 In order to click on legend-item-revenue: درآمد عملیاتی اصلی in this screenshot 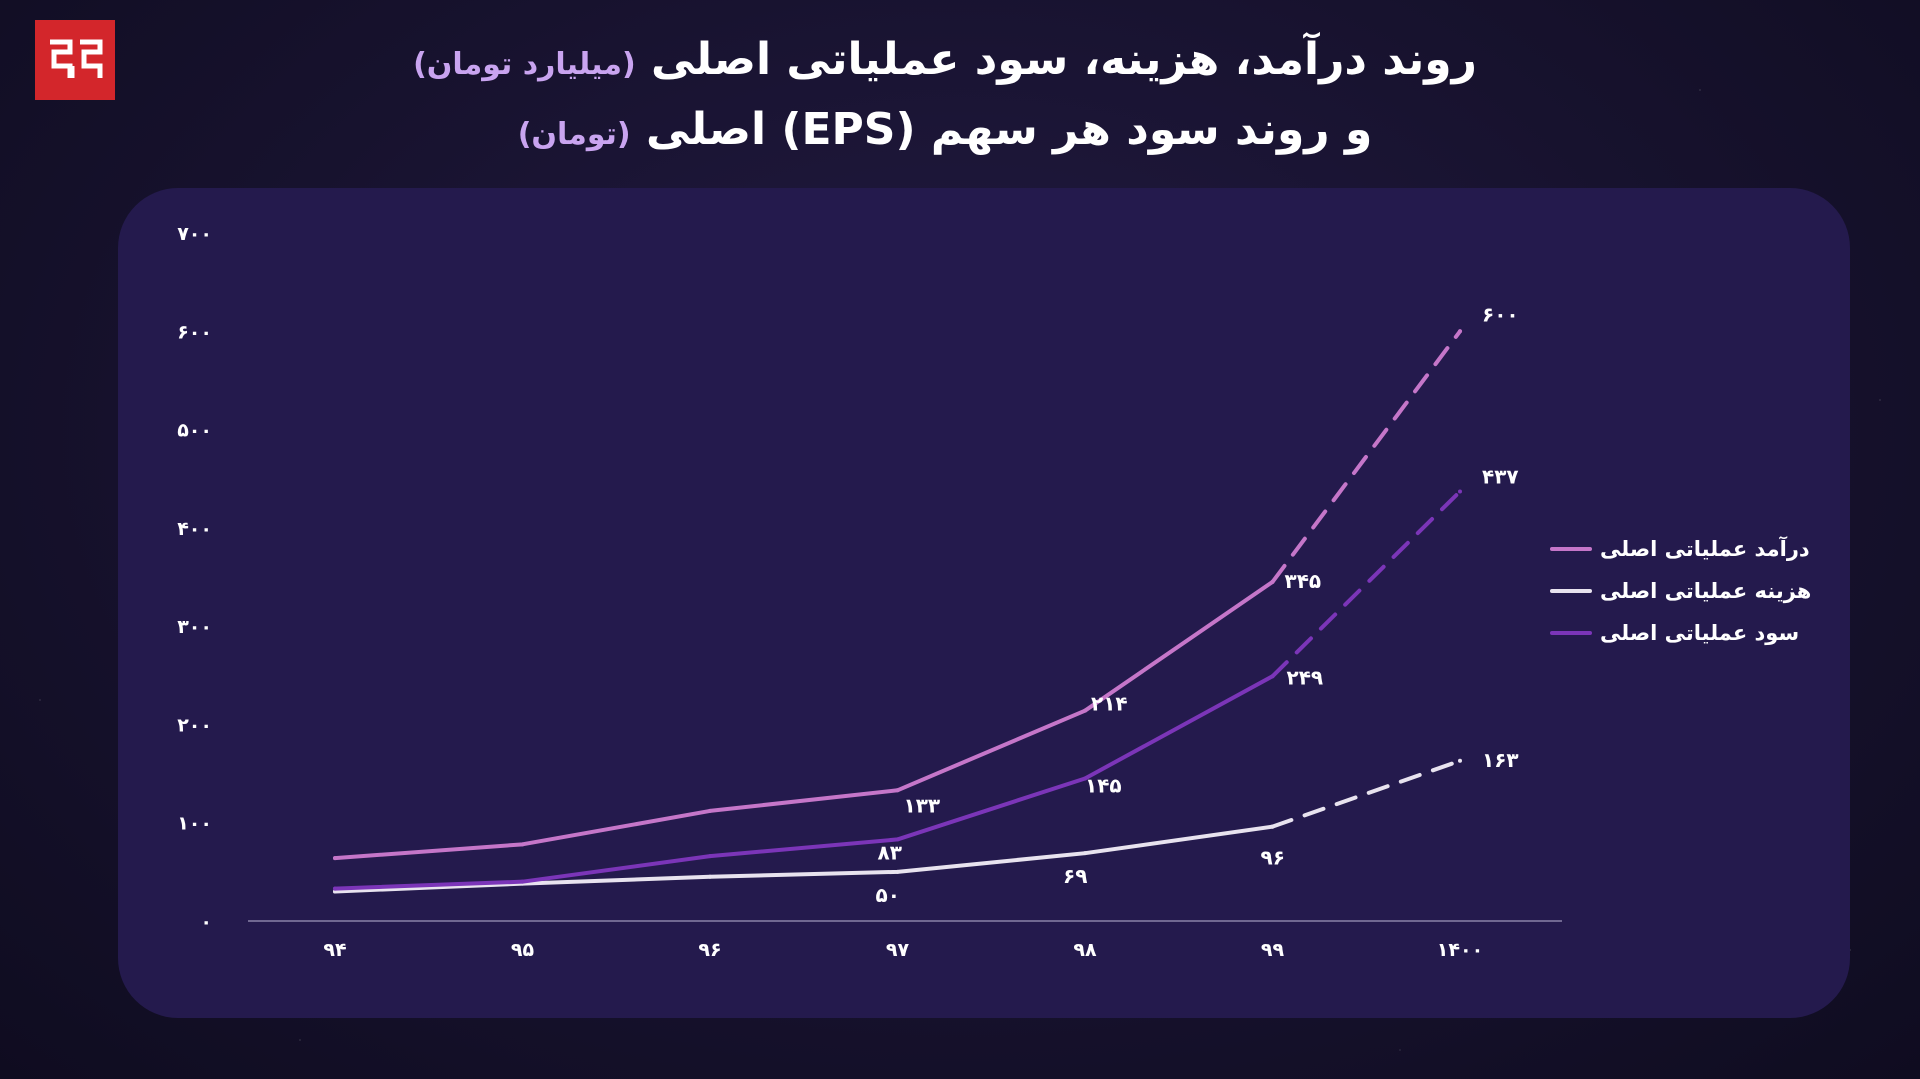, I will do `click(1695, 549)`.